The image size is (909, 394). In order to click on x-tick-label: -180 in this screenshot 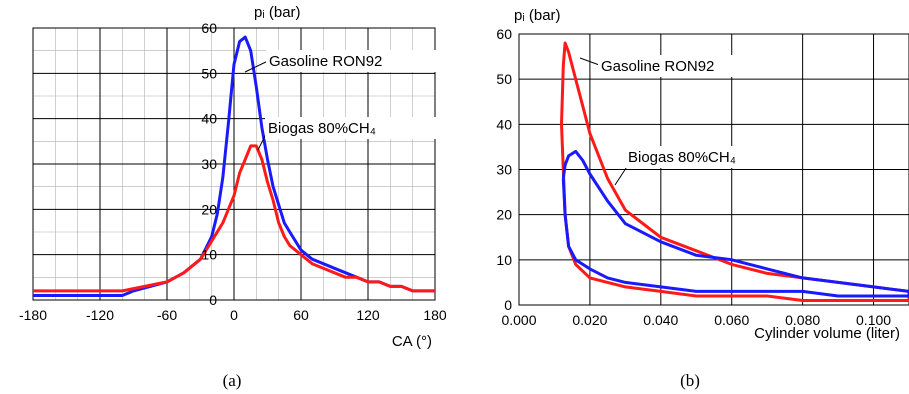, I will do `click(33, 315)`.